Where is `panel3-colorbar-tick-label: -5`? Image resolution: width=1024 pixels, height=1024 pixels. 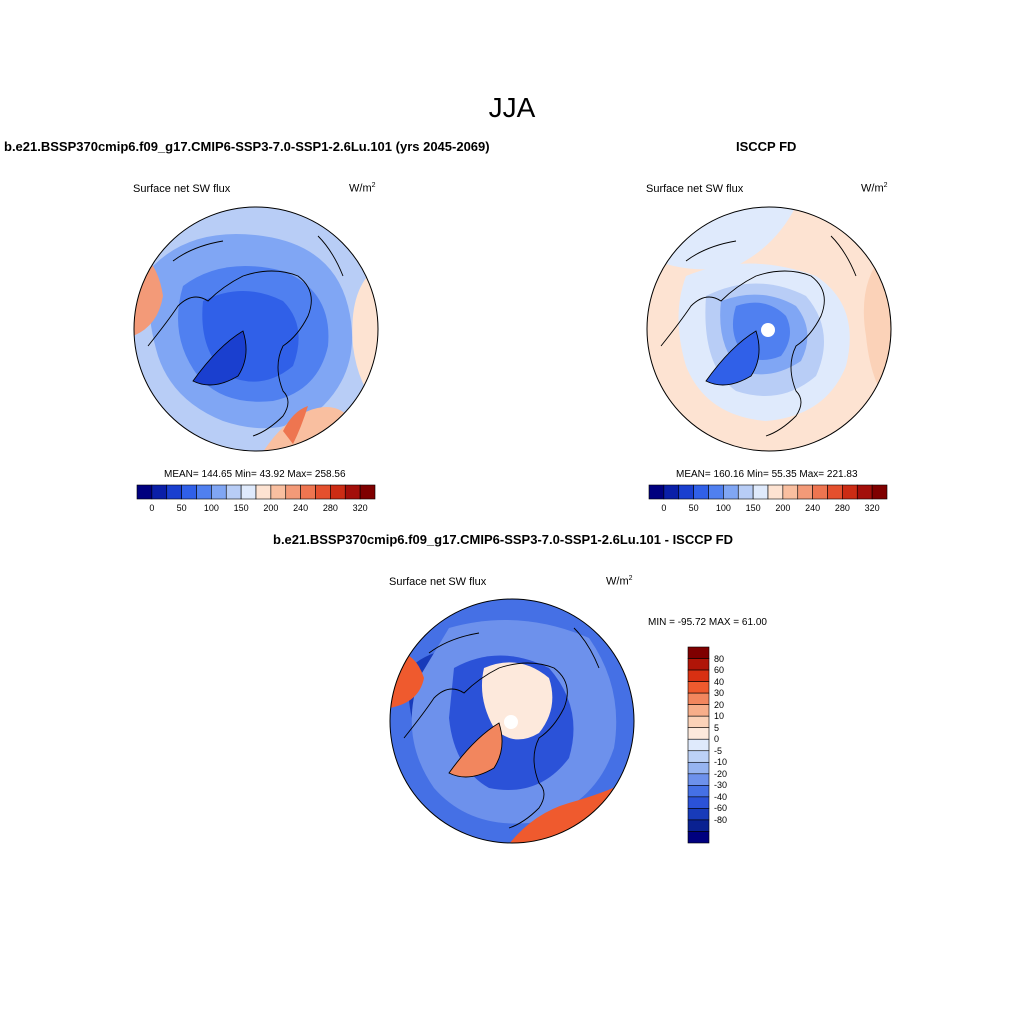
panel3-colorbar-tick-label: -5 is located at coordinates (718, 750).